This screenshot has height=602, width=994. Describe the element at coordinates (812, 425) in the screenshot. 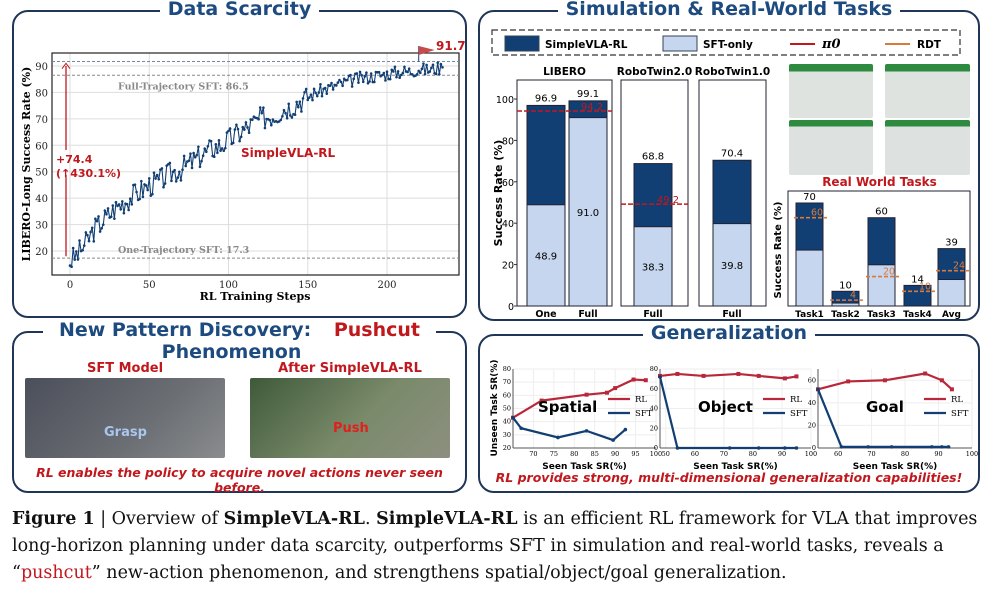

I see `y-tick-label: 20` at that location.